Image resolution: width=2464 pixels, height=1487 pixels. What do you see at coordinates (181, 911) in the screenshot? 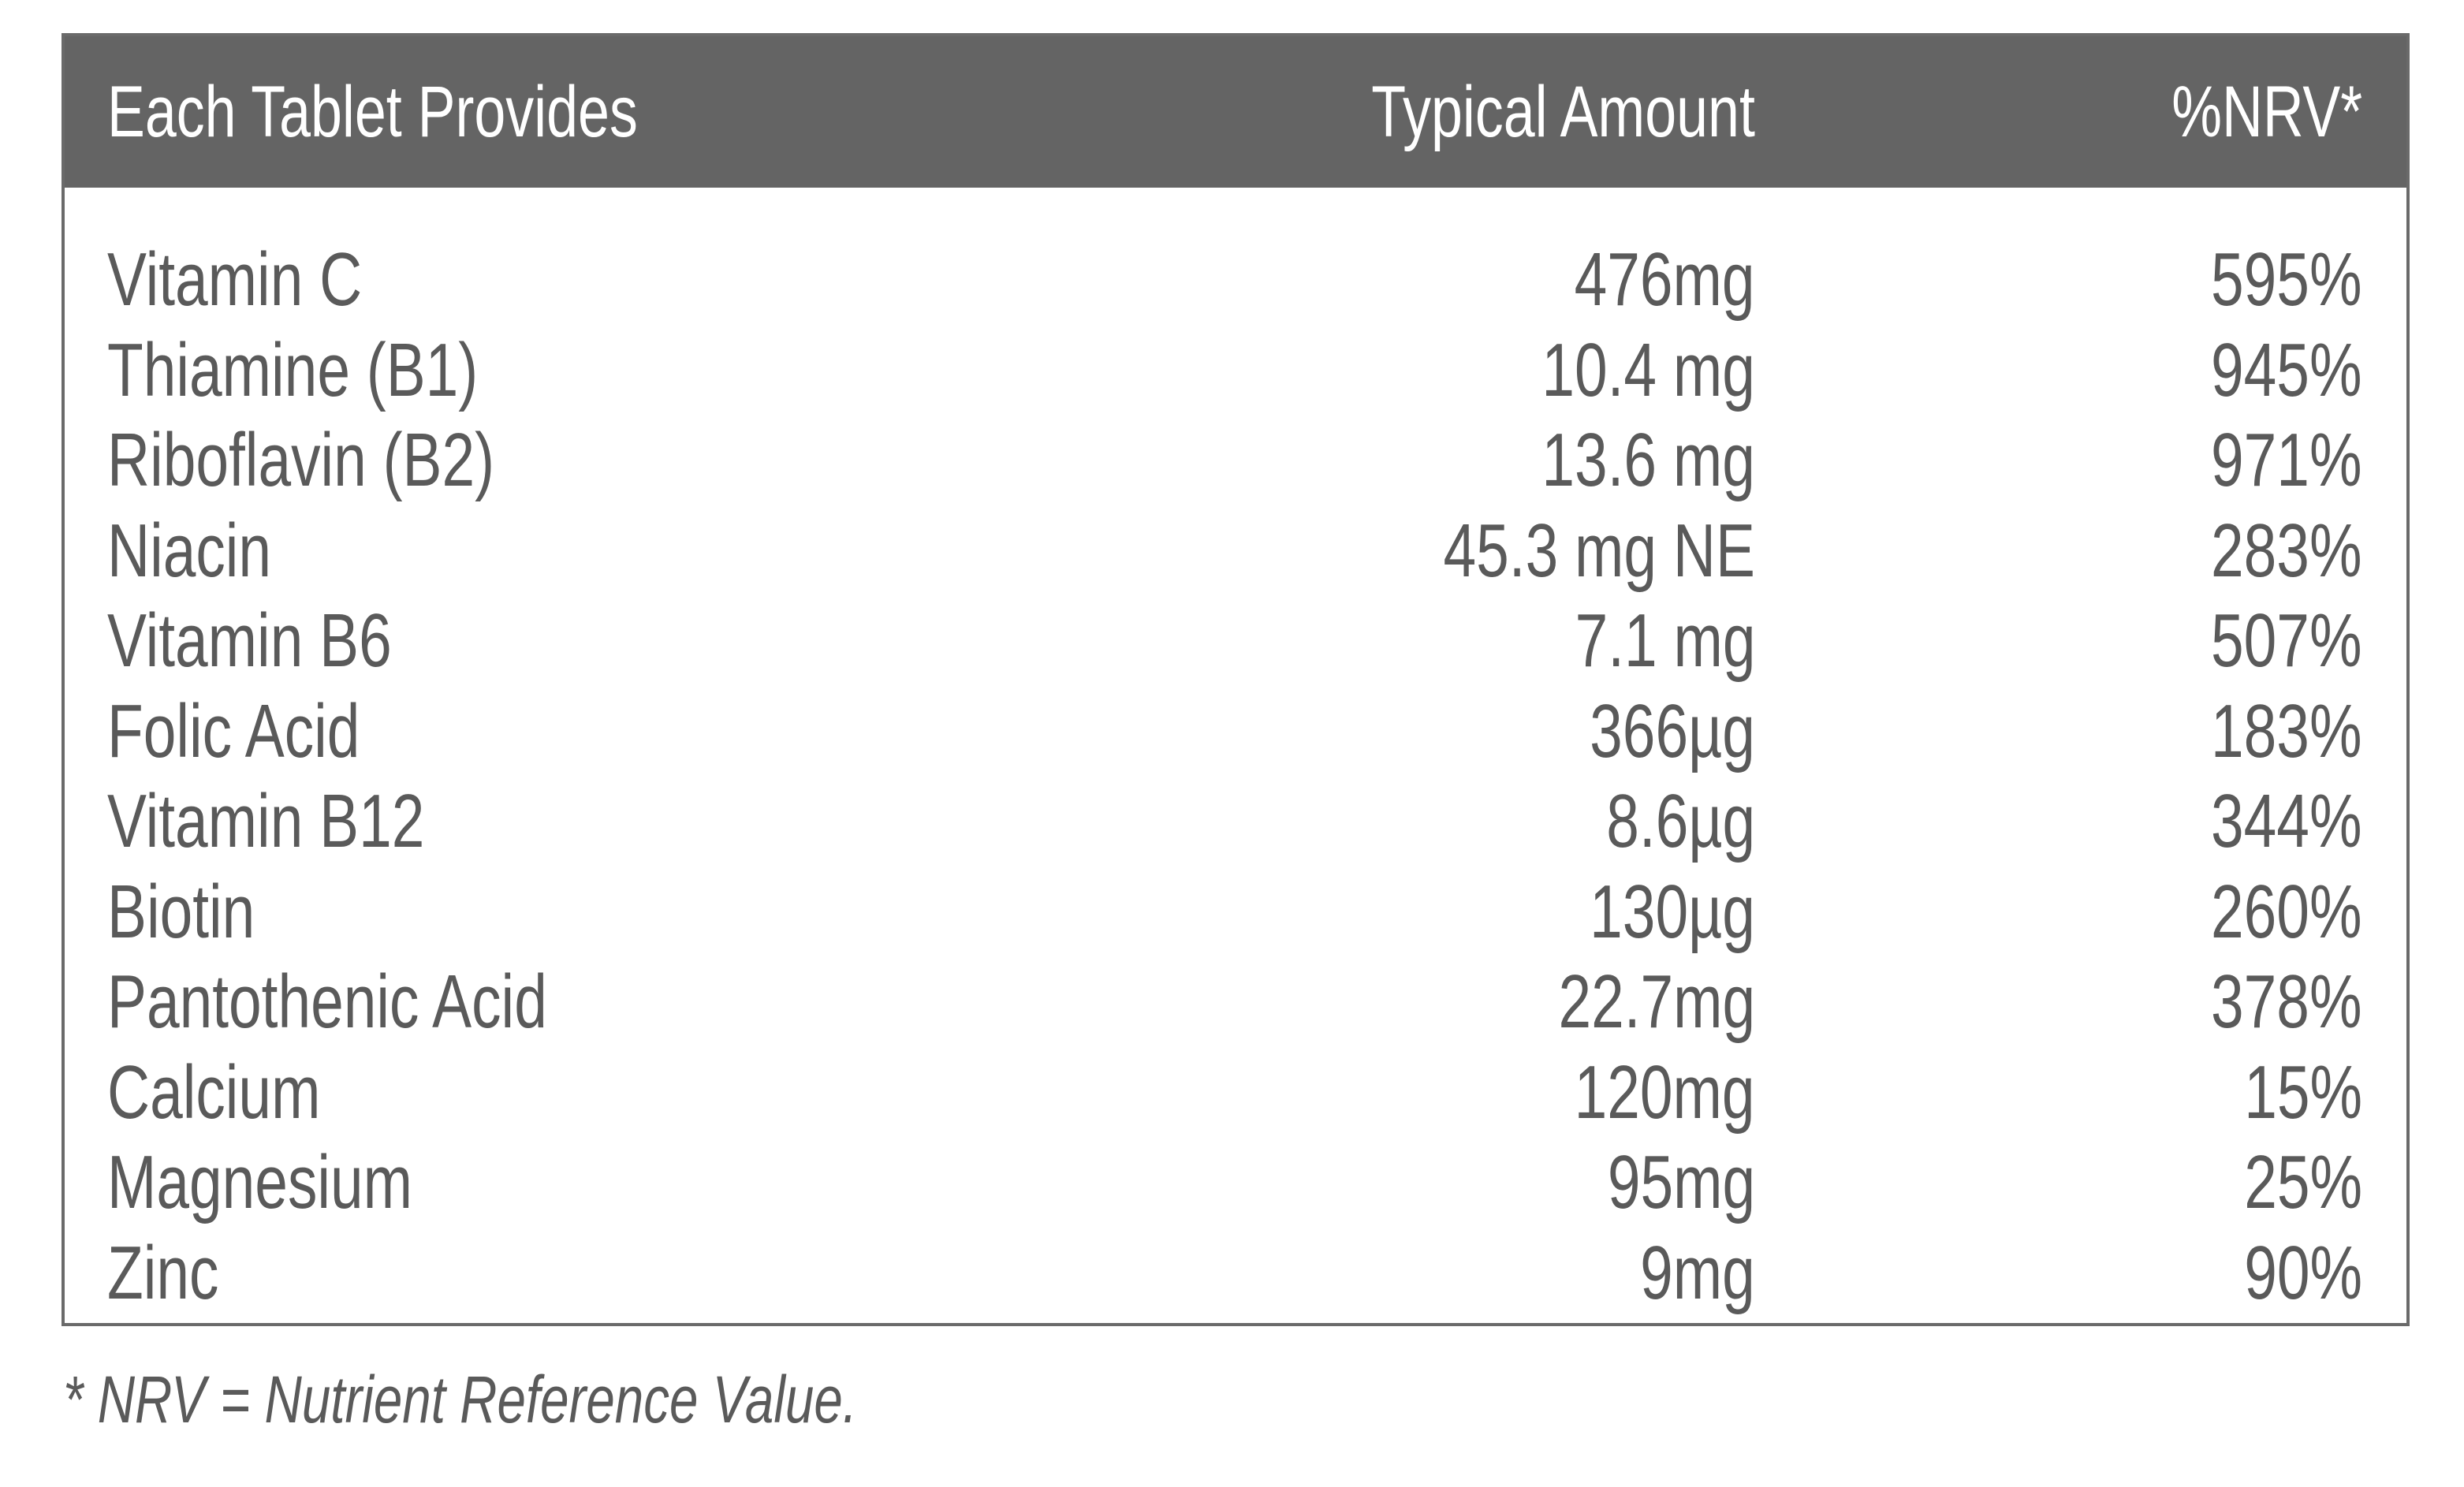
I see `nutrient-name: Biotin` at bounding box center [181, 911].